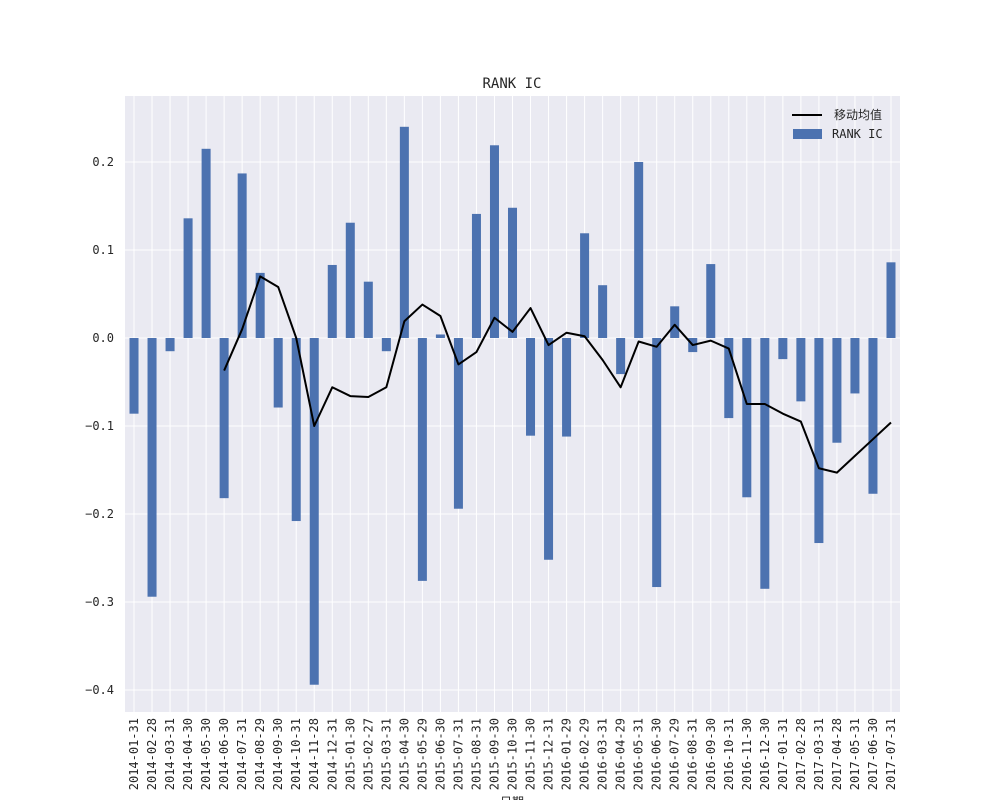  Describe the element at coordinates (260, 754) in the screenshot. I see `x-tick-label: 2014-08-29` at that location.